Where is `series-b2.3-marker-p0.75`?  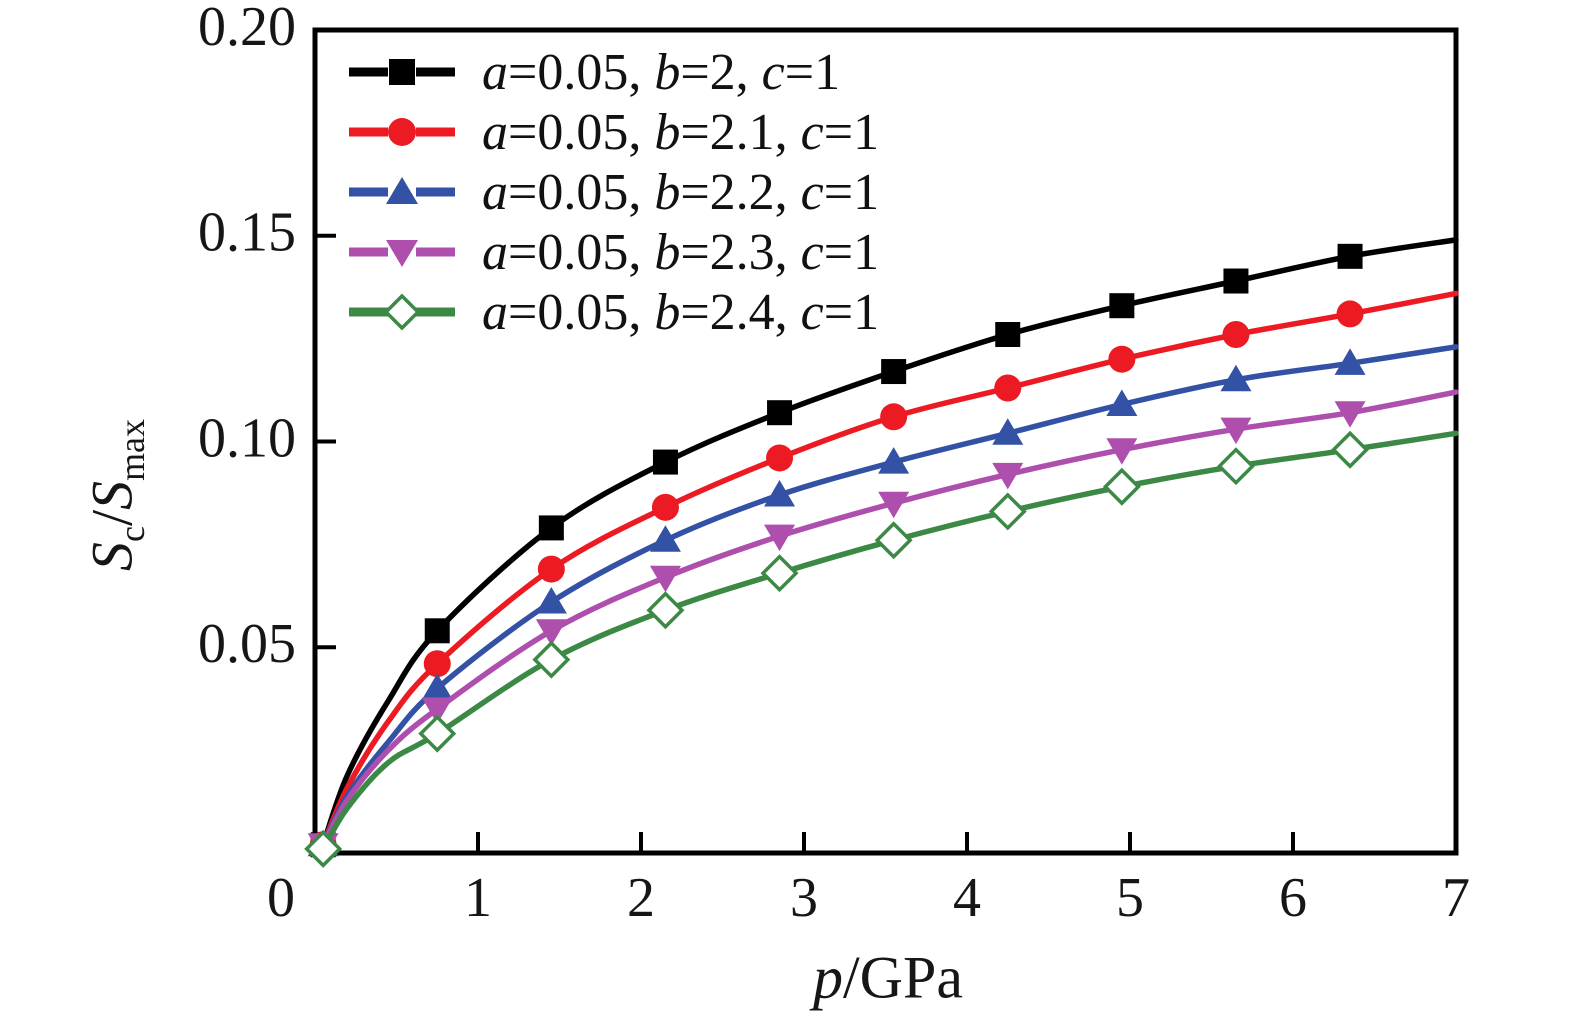
series-b2.3-marker-p0.75 is located at coordinates (437, 710).